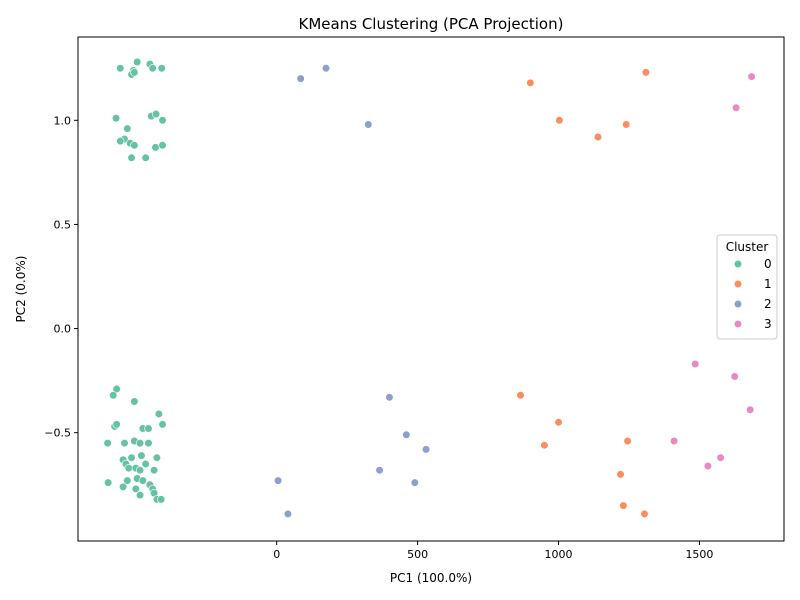 Image resolution: width=800 pixels, height=600 pixels. I want to click on legend: Cluster 0 1 2 3, so click(747, 287).